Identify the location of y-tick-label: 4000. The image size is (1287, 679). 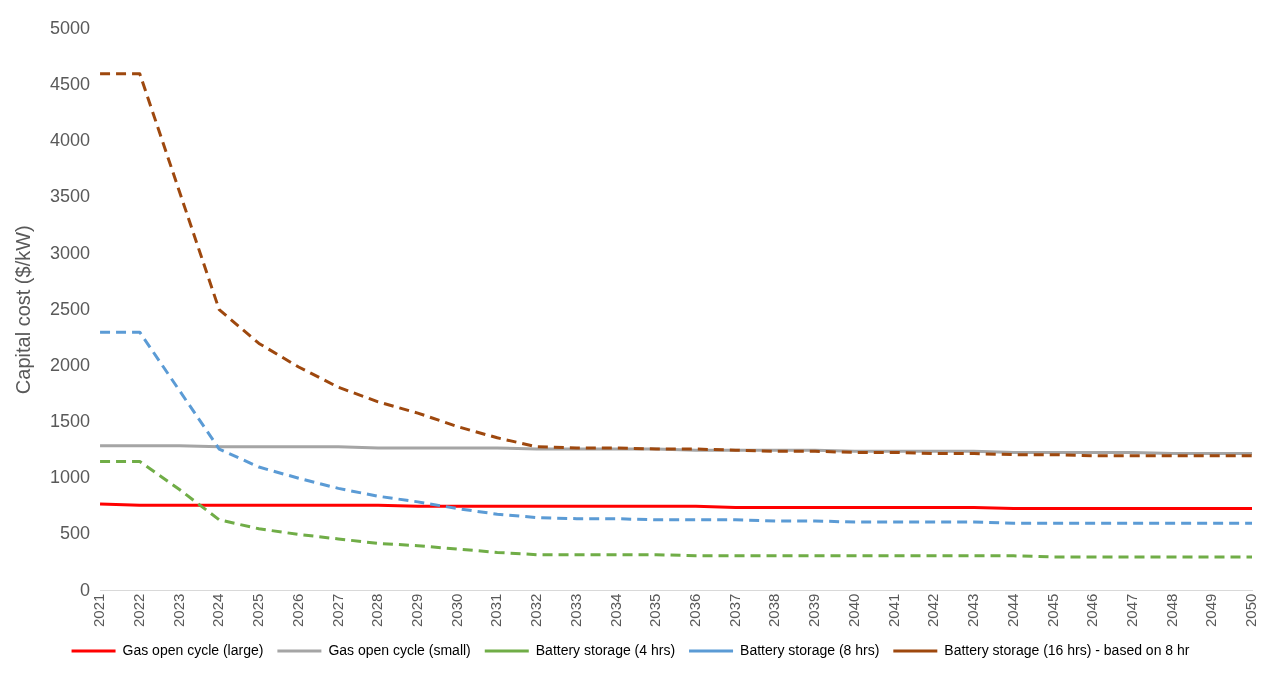
(70, 140).